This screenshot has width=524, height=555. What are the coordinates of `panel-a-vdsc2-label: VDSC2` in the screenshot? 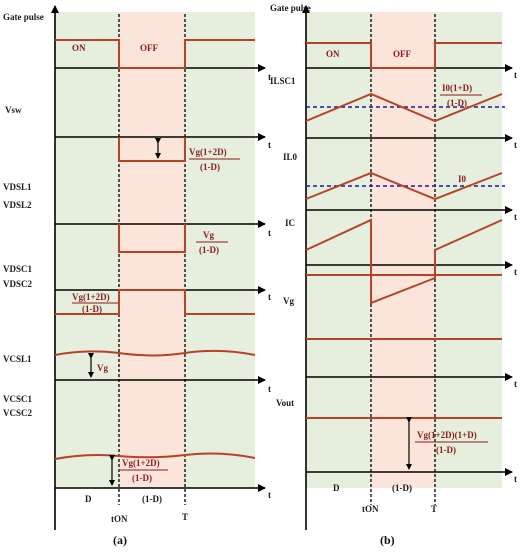 It's located at (18, 284).